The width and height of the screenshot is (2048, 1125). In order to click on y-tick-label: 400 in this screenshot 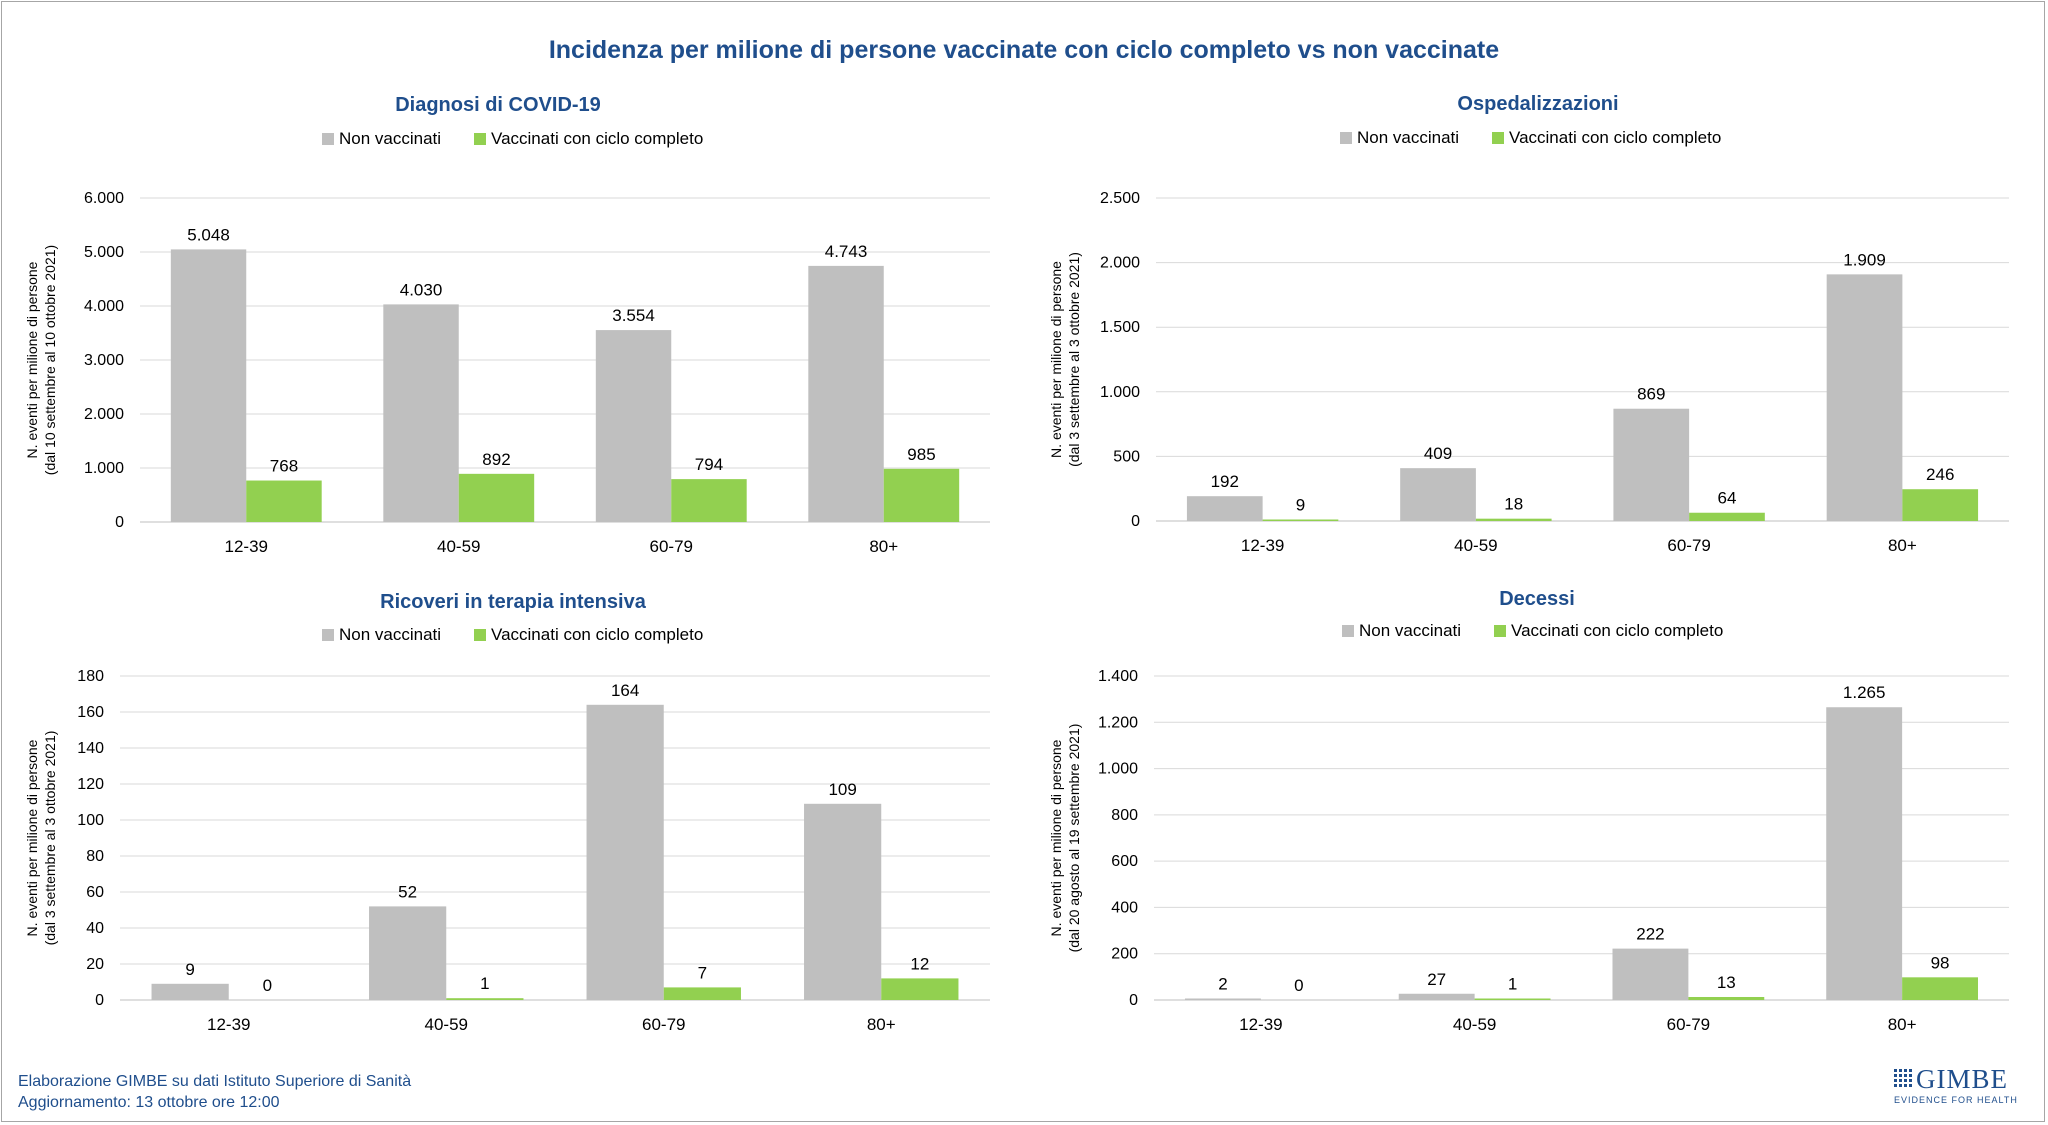, I will do `click(1124, 907)`.